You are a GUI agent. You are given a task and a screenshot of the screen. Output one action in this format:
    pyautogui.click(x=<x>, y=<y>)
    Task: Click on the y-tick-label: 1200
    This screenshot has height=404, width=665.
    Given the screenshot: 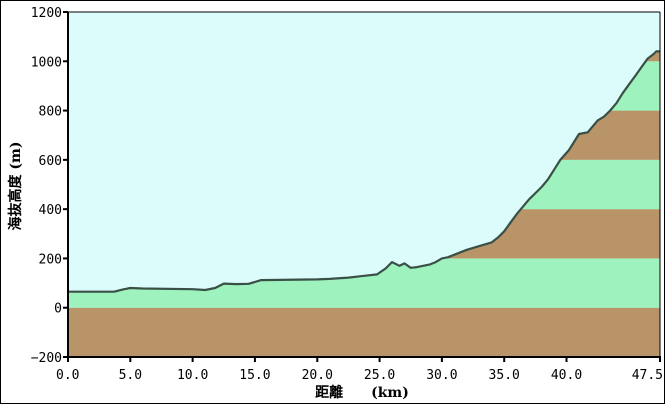 What is the action you would take?
    pyautogui.click(x=46, y=13)
    